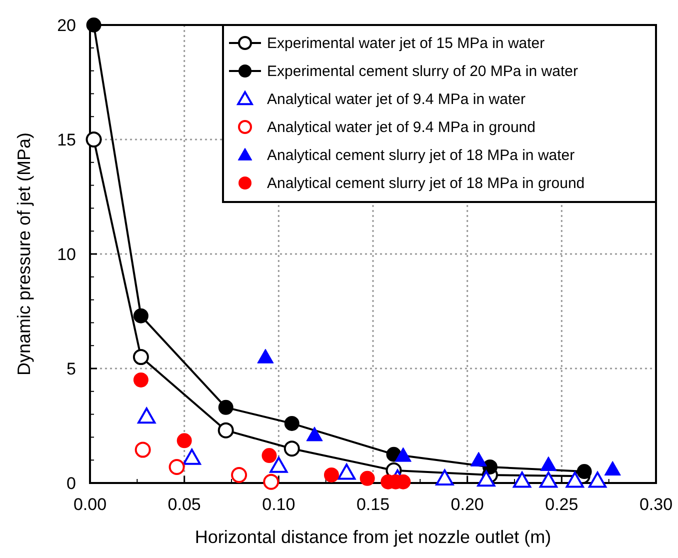 Image resolution: width=678 pixels, height=558 pixels. Describe the element at coordinates (184, 504) in the screenshot. I see `x-tick-label: 0.05` at that location.